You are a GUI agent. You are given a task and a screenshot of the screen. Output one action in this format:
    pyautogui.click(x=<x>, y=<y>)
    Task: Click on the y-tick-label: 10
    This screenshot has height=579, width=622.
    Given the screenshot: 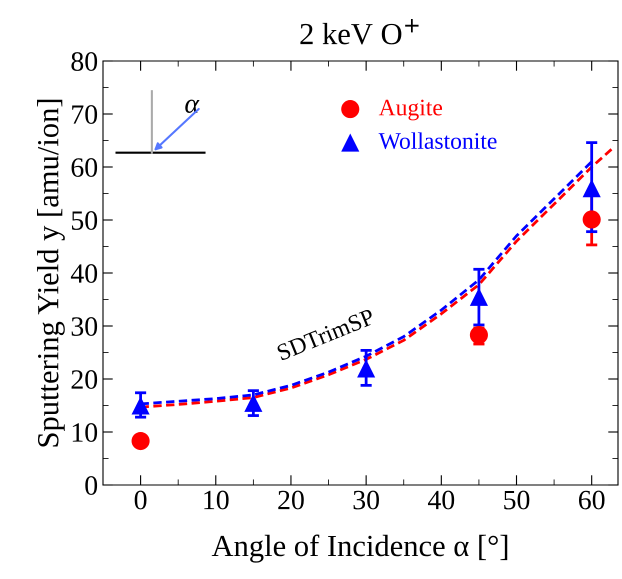 What is the action you would take?
    pyautogui.click(x=85, y=432)
    